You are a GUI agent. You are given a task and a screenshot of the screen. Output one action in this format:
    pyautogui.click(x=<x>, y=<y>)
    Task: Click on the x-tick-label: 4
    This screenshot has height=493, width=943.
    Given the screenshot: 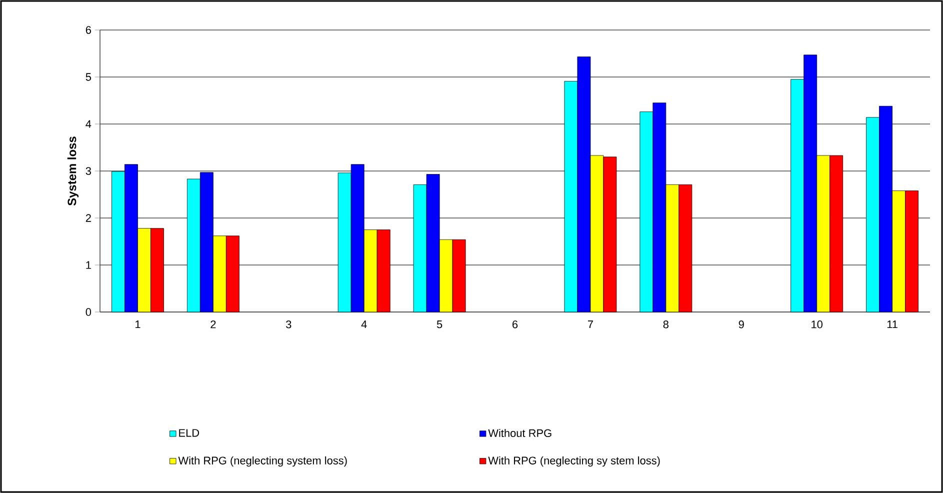 What is the action you would take?
    pyautogui.click(x=364, y=324)
    